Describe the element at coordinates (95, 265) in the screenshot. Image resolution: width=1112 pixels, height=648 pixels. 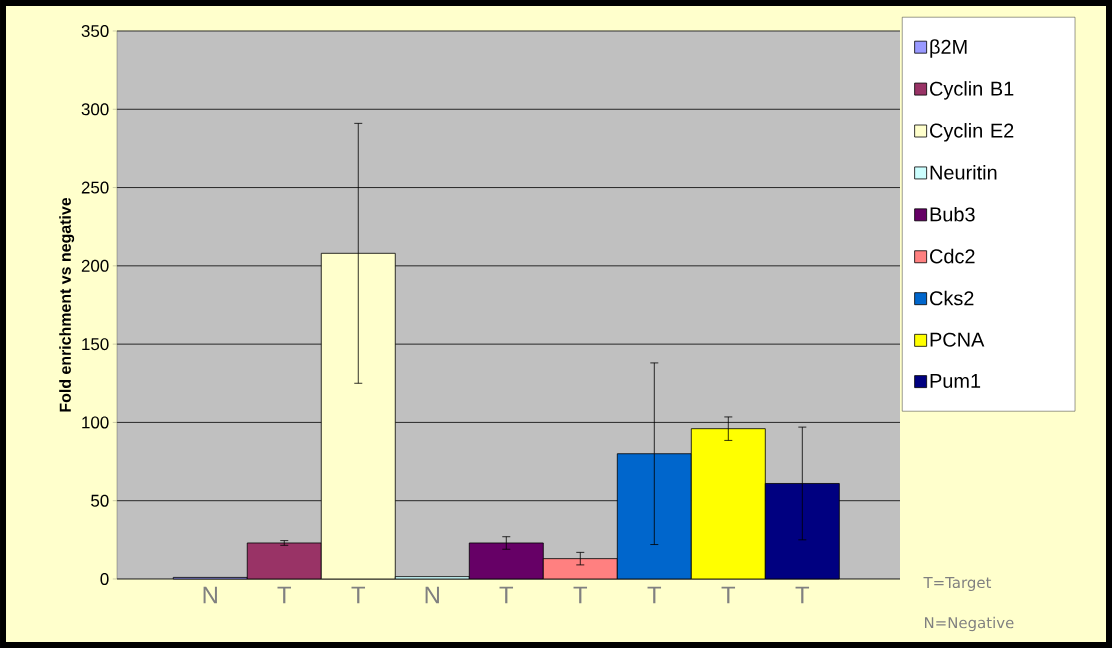
I see `y-tick-label: 200` at that location.